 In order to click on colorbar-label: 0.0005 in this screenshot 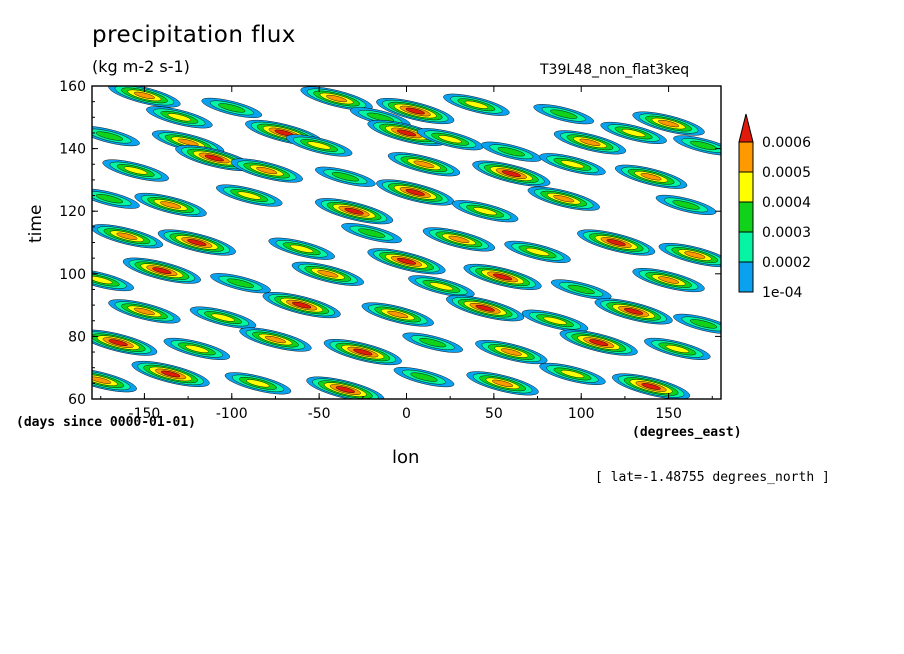, I will do `click(786, 173)`.